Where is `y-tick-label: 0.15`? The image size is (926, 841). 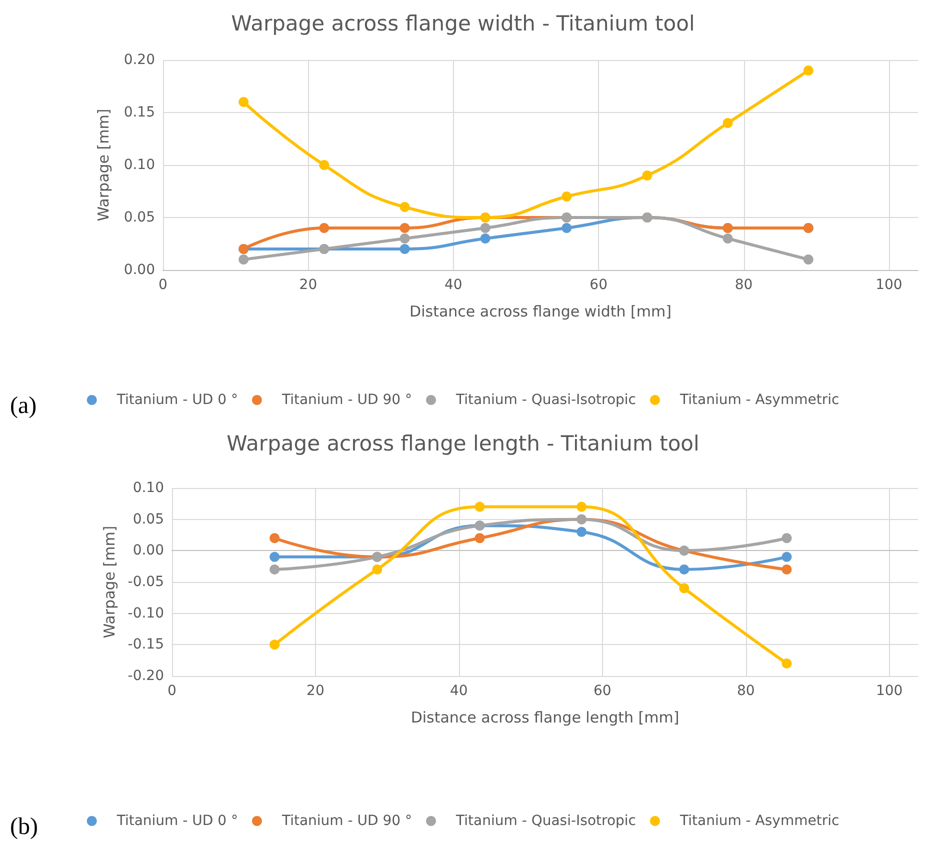
y-tick-label: 0.15 is located at coordinates (139, 112).